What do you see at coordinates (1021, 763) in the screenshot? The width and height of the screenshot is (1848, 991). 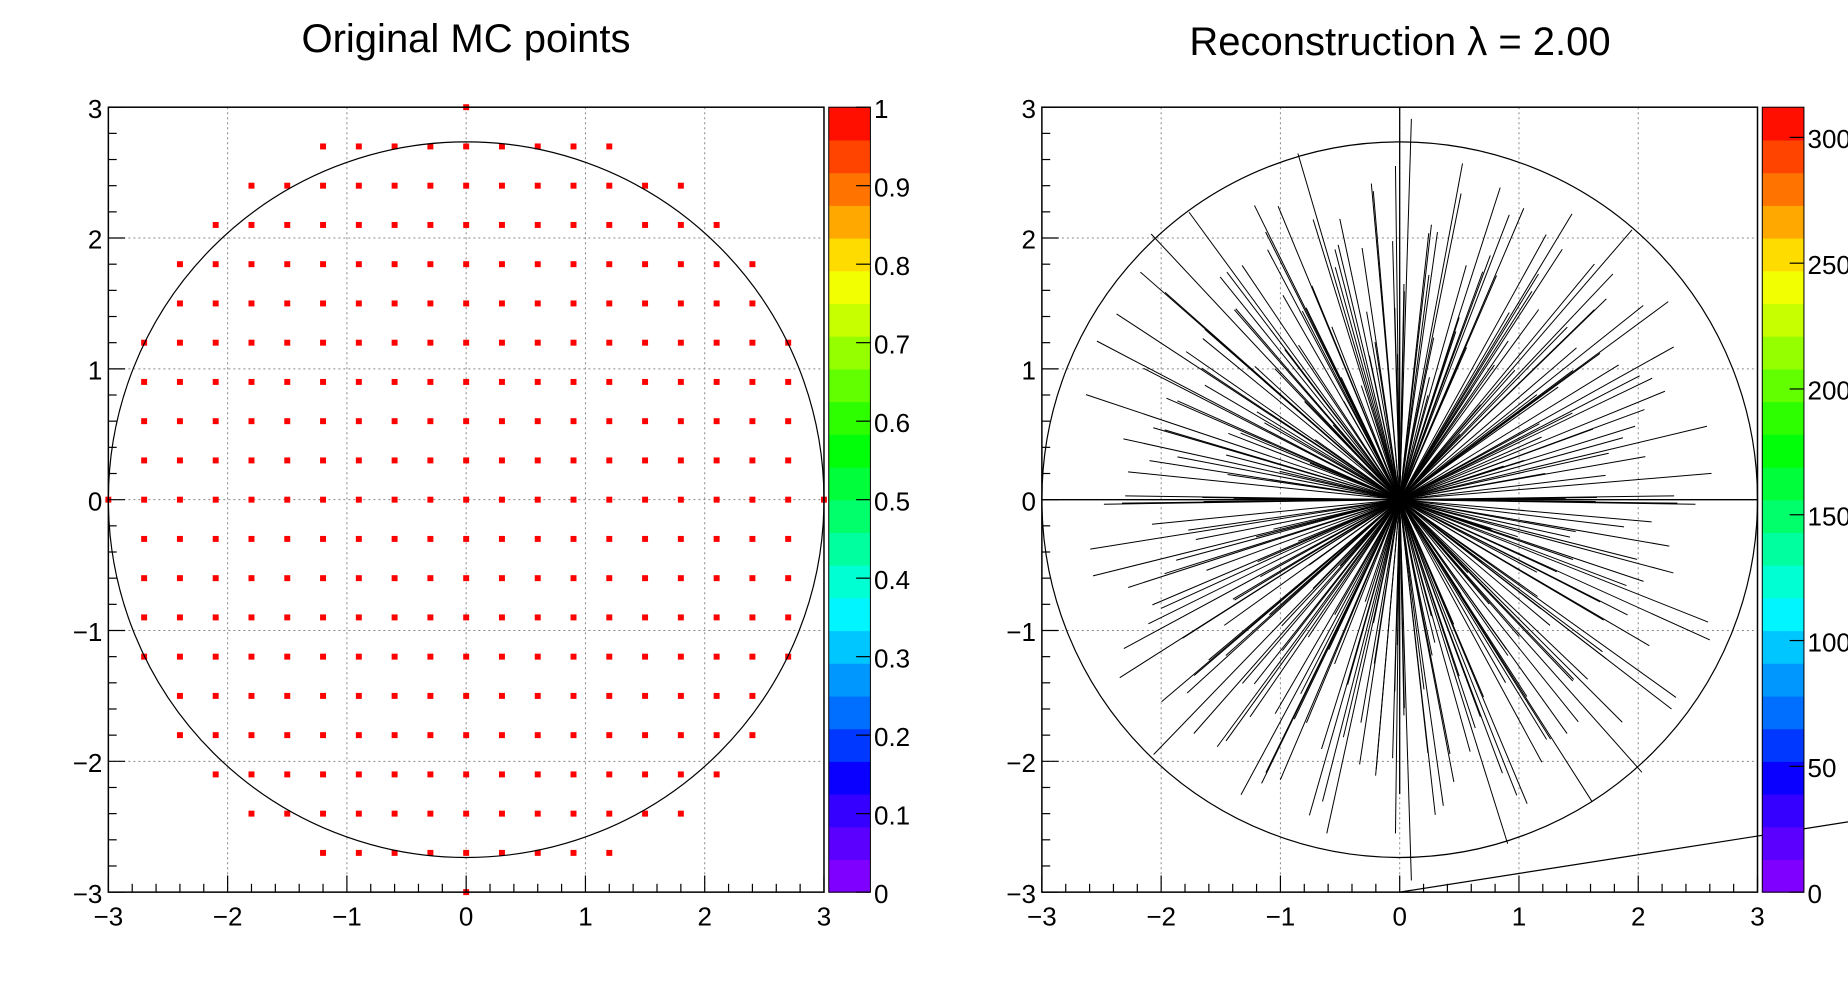 I see `y-tick-label: −2` at bounding box center [1021, 763].